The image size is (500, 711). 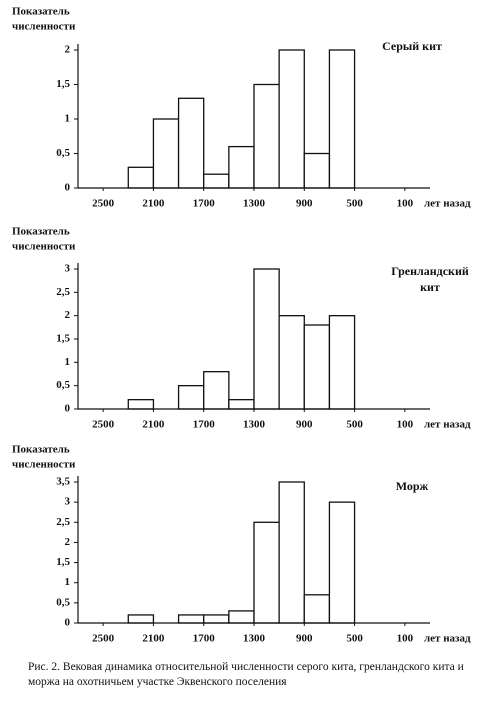 What do you see at coordinates (63, 482) in the screenshot?
I see `y-tick-label: 3,5` at bounding box center [63, 482].